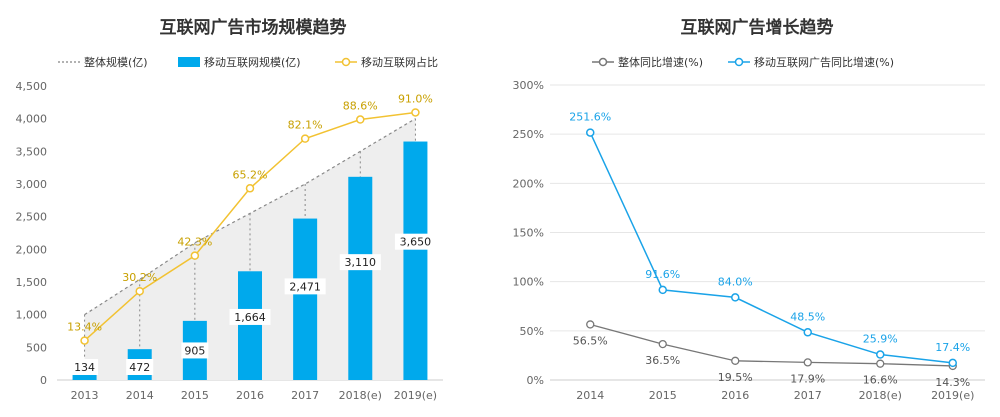 Image resolution: width=1000 pixels, height=417 pixels. I want to click on left-legend: 整体规模(亿) 移动互联网规模(亿) 移动互联网占比, so click(248, 62).